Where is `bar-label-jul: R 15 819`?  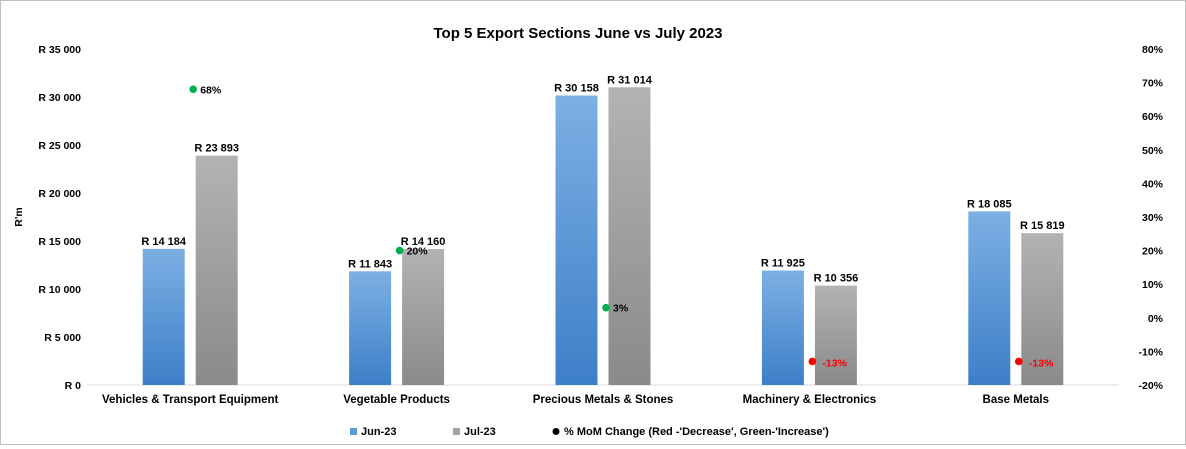 bar-label-jul: R 15 819 is located at coordinates (1042, 226).